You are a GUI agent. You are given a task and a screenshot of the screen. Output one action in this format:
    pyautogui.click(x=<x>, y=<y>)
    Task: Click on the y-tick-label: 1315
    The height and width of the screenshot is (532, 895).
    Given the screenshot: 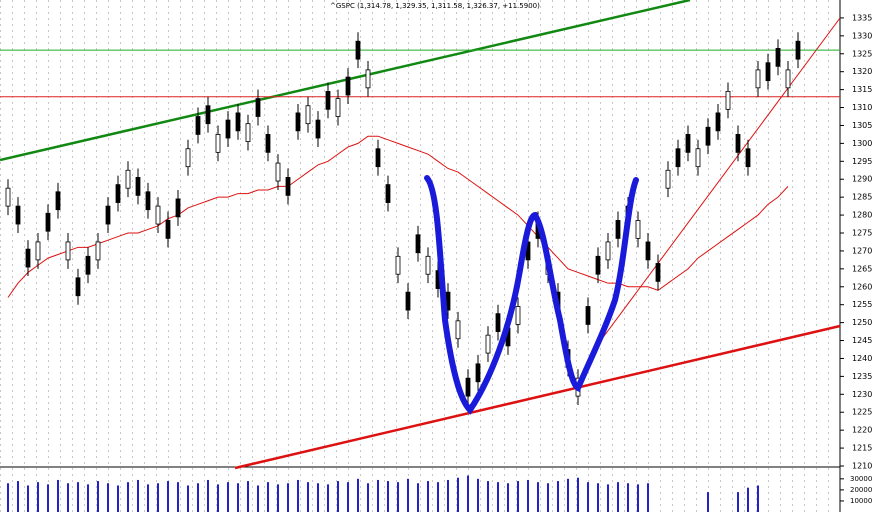 What is the action you would take?
    pyautogui.click(x=862, y=89)
    